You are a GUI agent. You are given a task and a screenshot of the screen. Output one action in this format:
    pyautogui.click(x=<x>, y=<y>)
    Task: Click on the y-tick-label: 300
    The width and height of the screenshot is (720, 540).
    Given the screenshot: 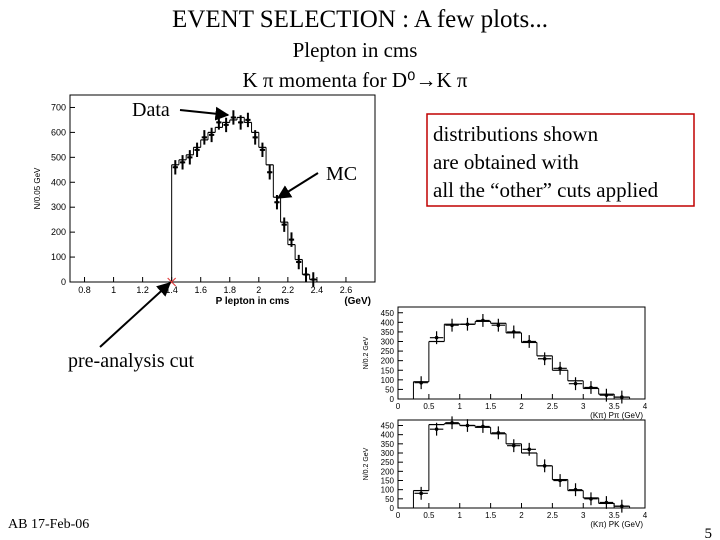 What is the action you would take?
    pyautogui.click(x=58, y=207)
    